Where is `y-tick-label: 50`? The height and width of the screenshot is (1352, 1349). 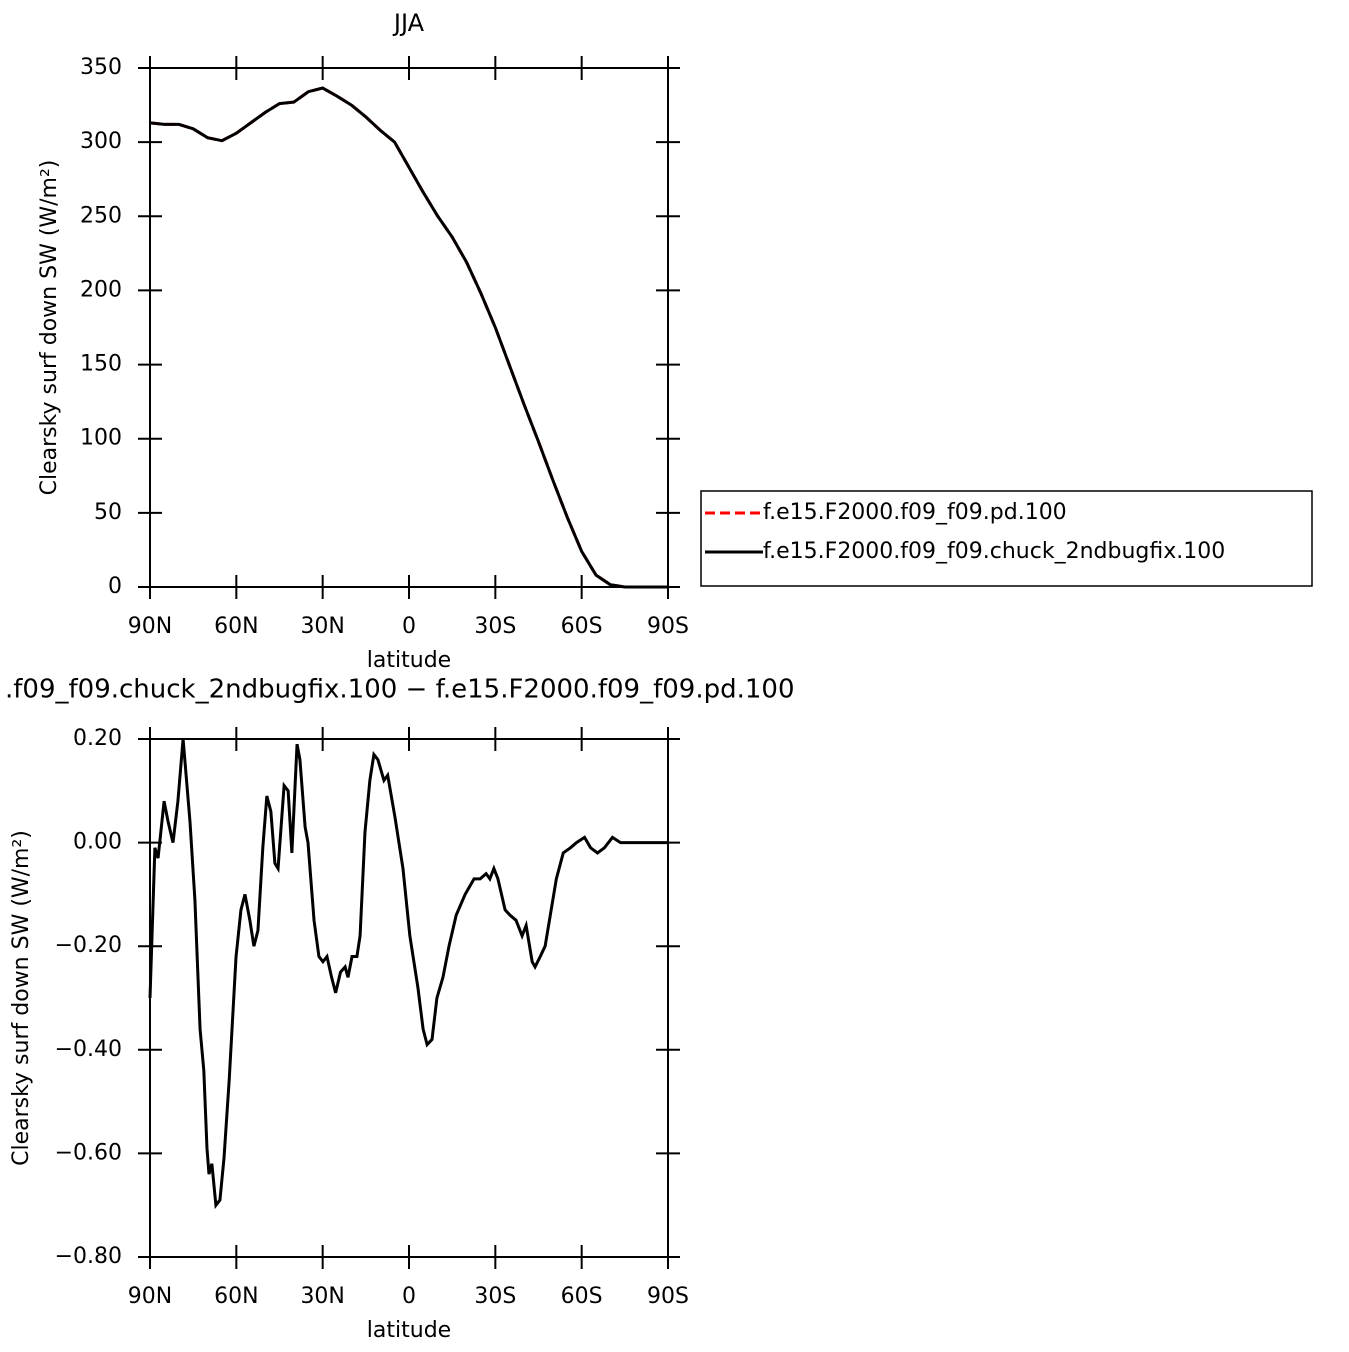
y-tick-label: 50 is located at coordinates (108, 512).